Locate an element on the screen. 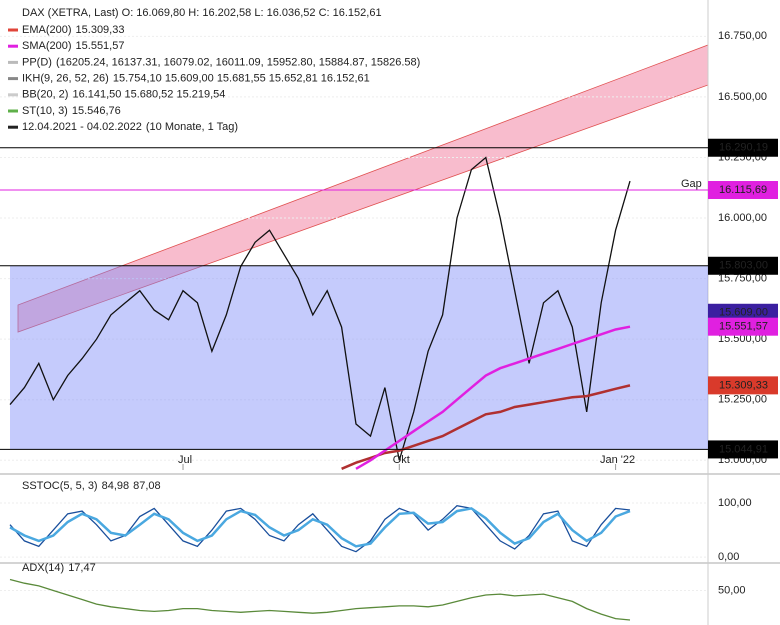  legend-value: 15.546,76 is located at coordinates (96, 111).